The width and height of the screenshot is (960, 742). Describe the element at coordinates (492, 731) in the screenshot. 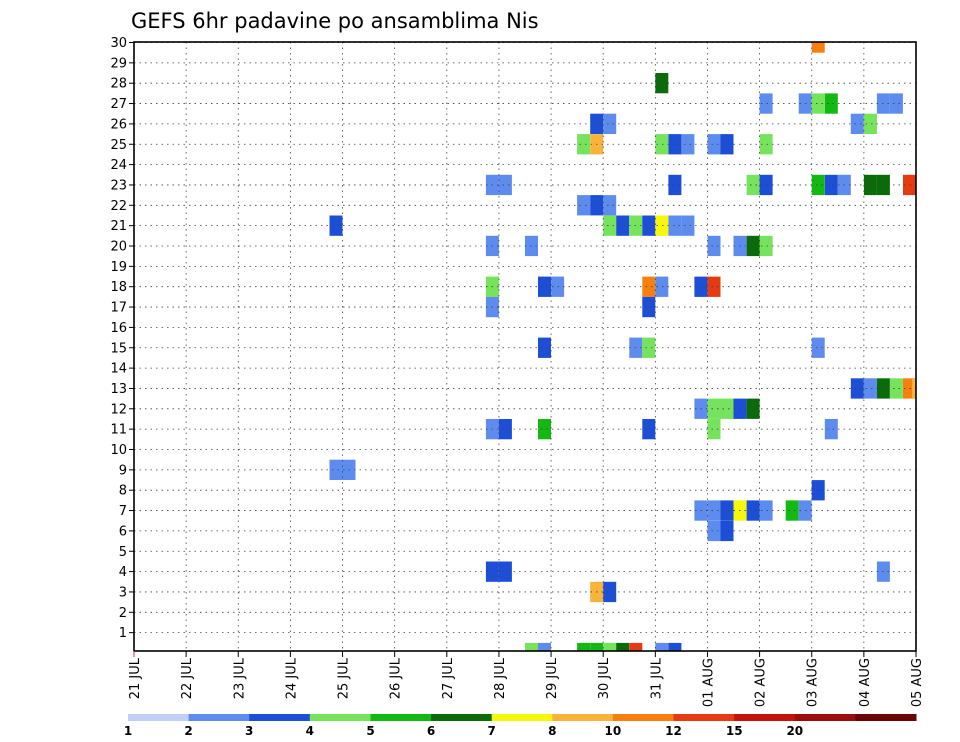

I see `colorbar-label: 7` at that location.